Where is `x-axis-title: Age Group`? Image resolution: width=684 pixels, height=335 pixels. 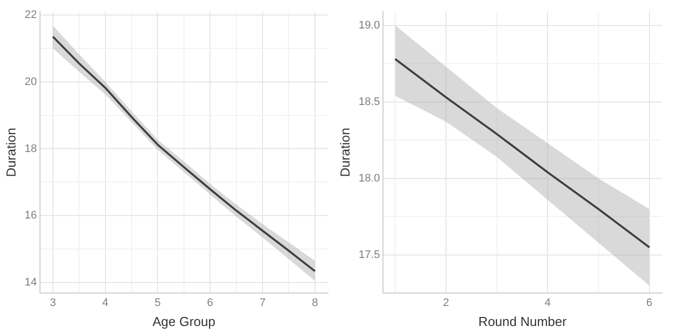 x-axis-title: Age Group is located at coordinates (184, 321).